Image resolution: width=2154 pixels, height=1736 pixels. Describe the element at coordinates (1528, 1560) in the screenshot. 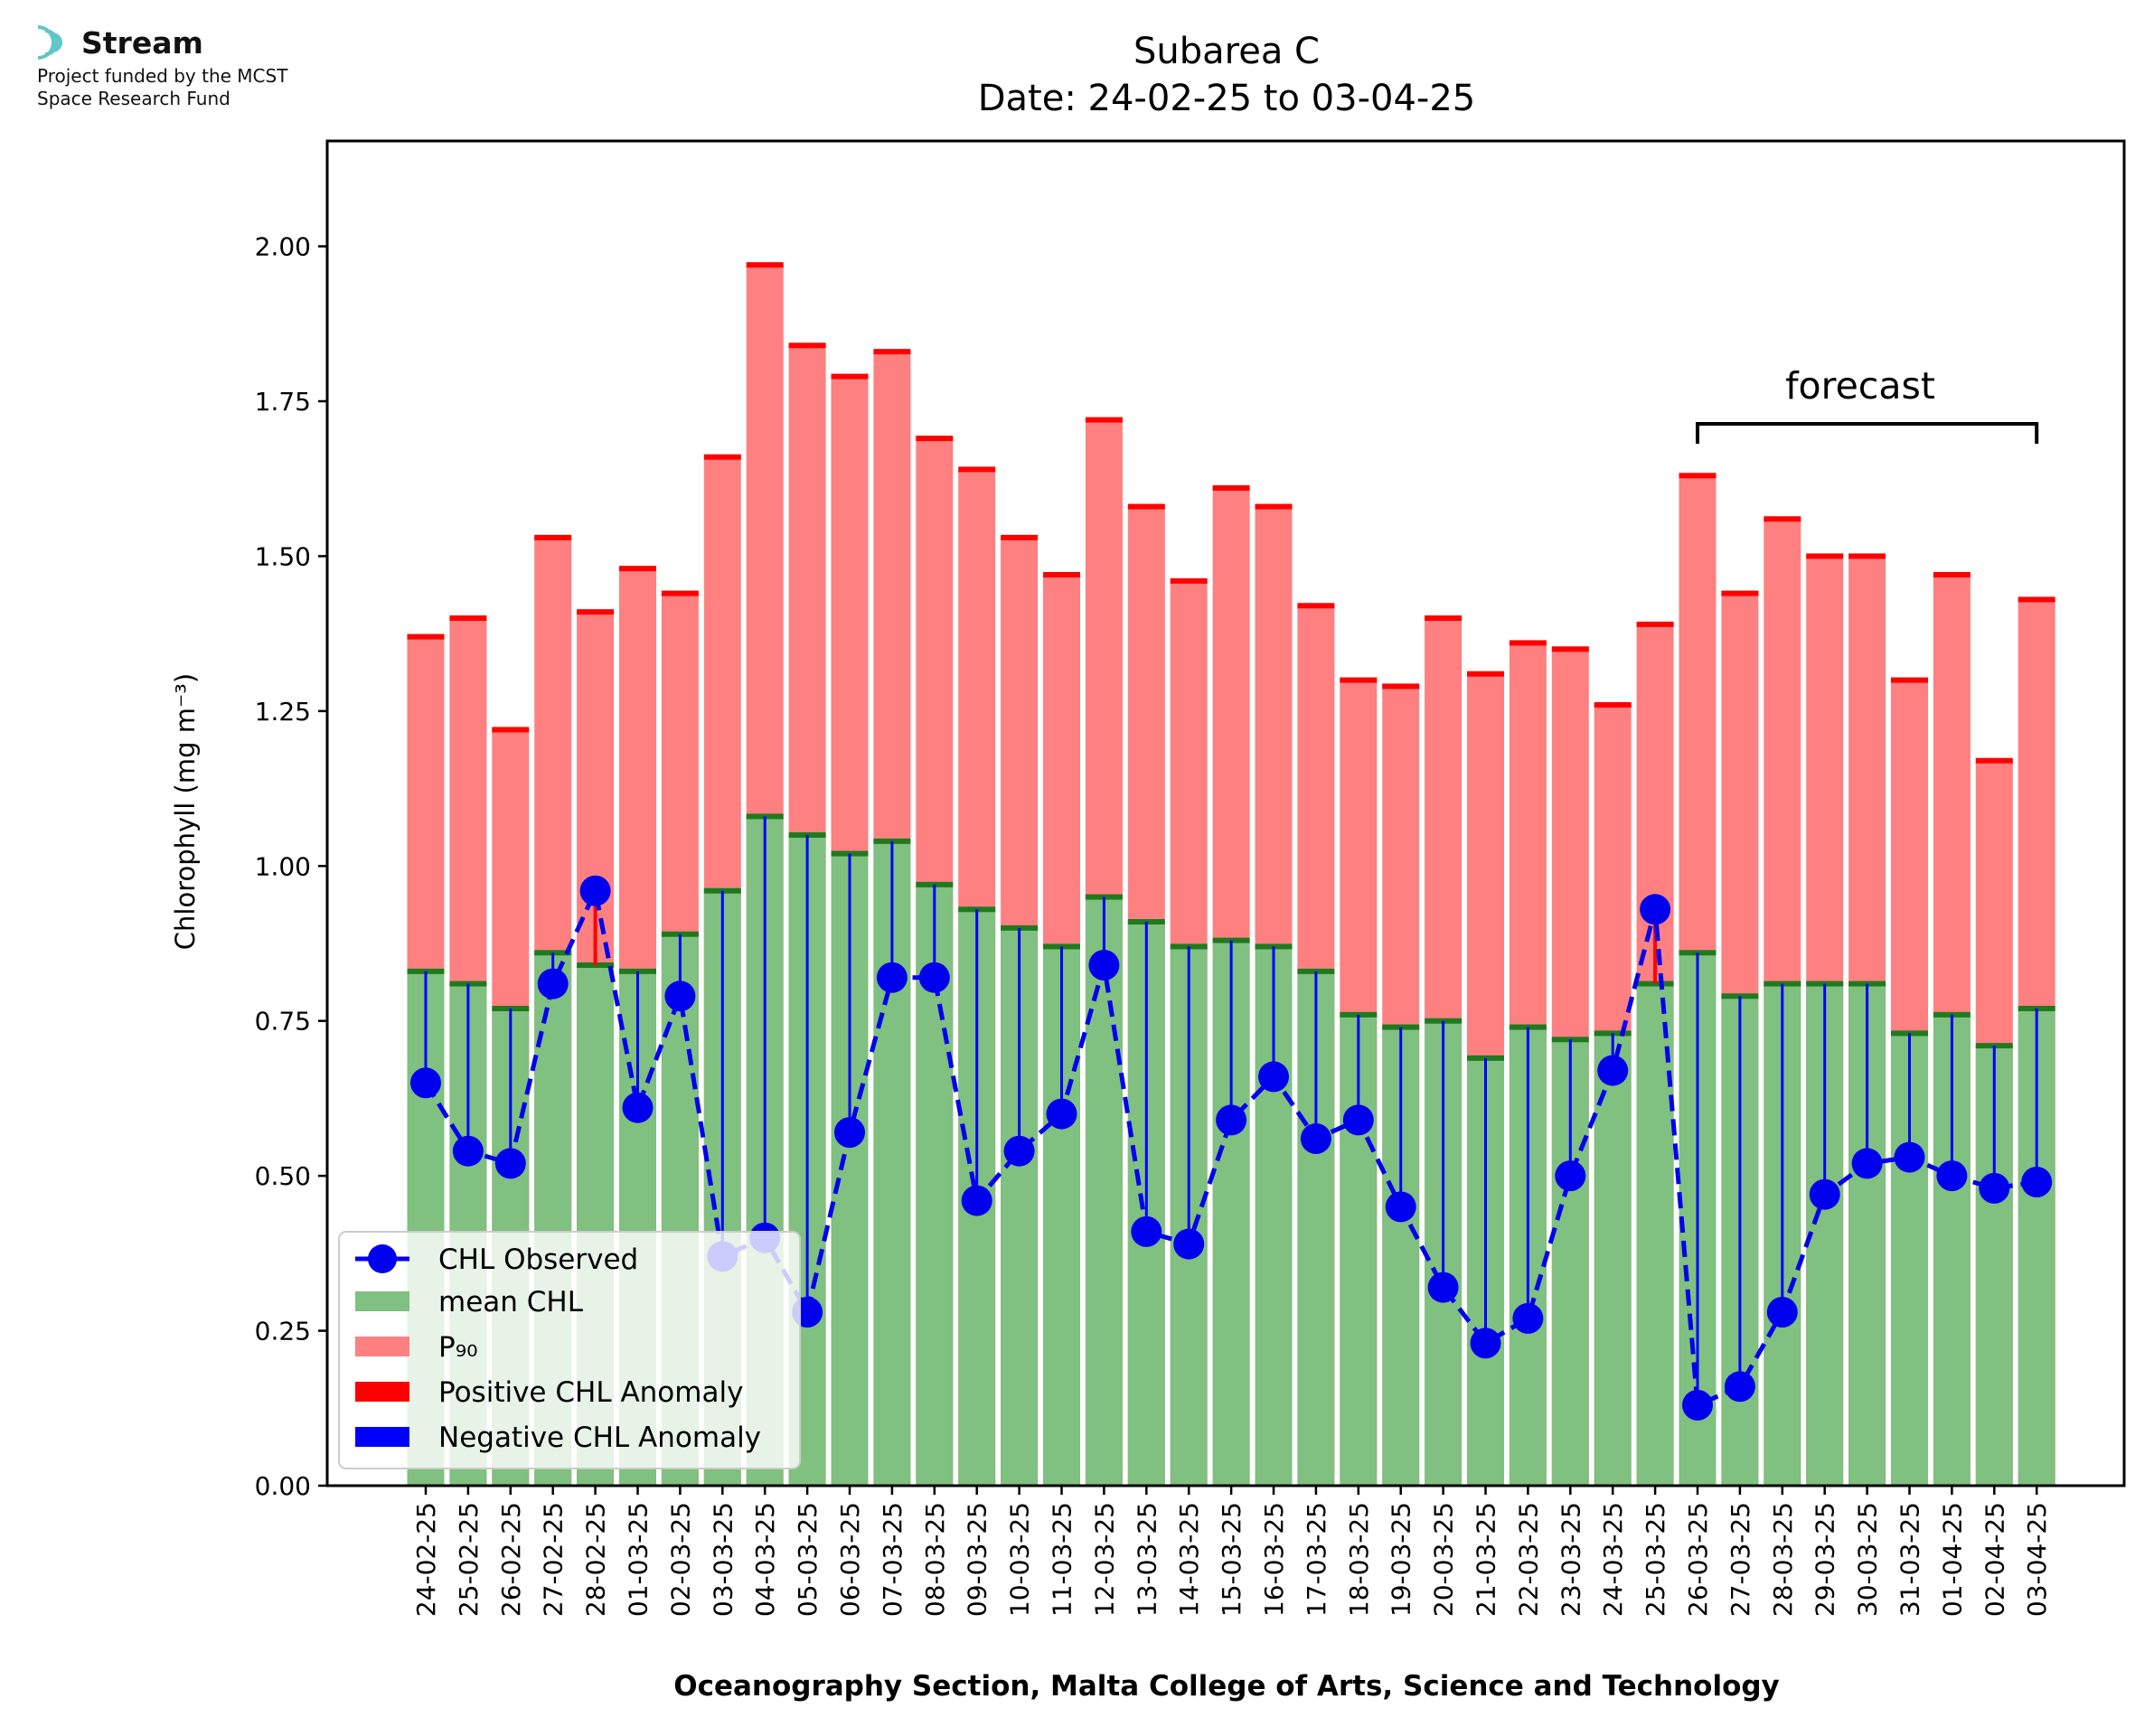

I see `x-tick-label: 22-03-25` at that location.